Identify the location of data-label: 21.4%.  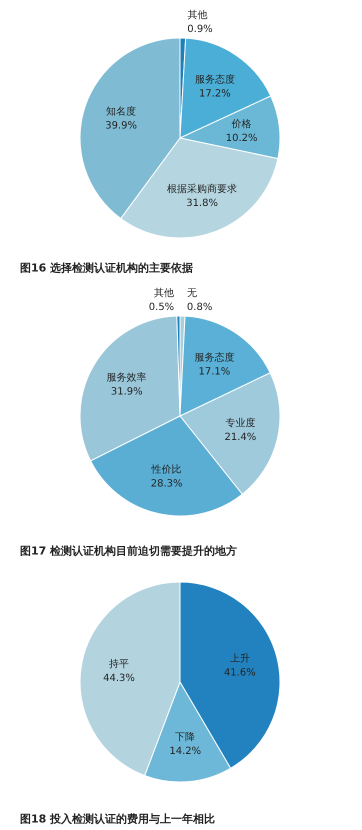
(240, 437).